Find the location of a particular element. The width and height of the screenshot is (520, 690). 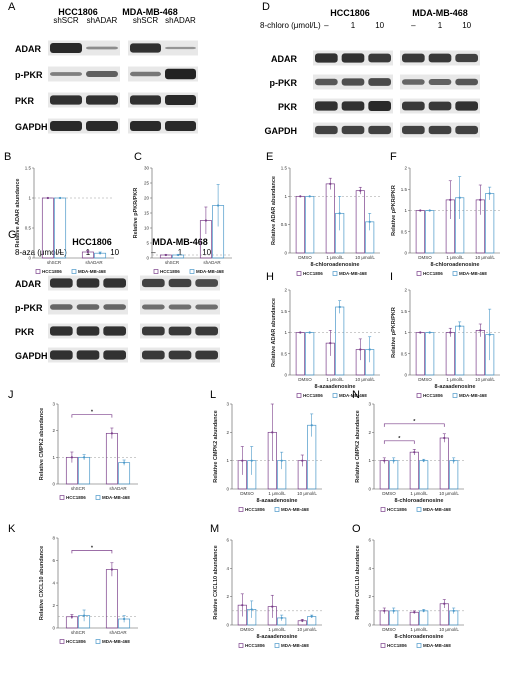

panel-letter: A is located at coordinates (12, 7).